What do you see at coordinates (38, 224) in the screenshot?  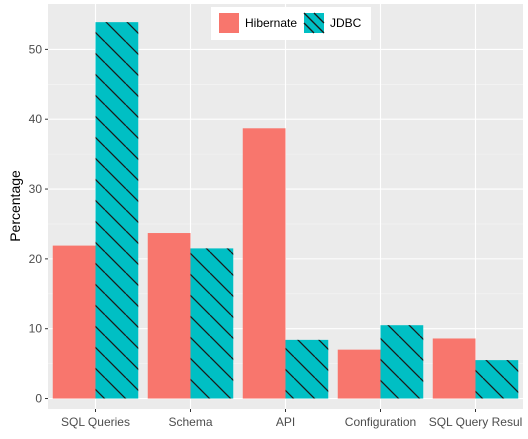 I see `y-axis: 0 10 20 30 40 50` at bounding box center [38, 224].